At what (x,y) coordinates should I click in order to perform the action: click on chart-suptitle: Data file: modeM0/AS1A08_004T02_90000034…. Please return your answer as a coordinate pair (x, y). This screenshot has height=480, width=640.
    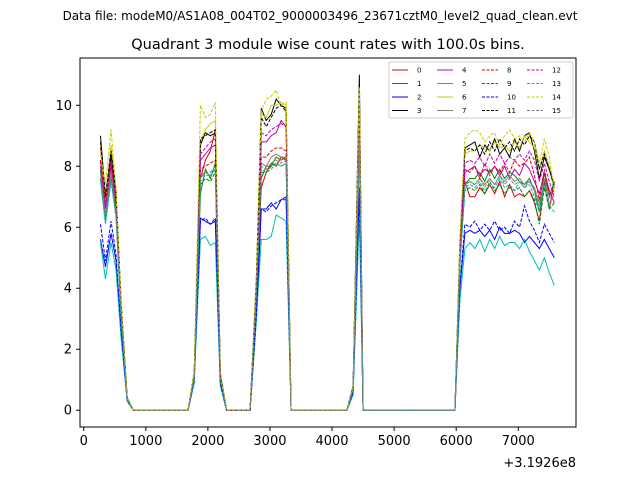
    Looking at the image, I should click on (320, 16).